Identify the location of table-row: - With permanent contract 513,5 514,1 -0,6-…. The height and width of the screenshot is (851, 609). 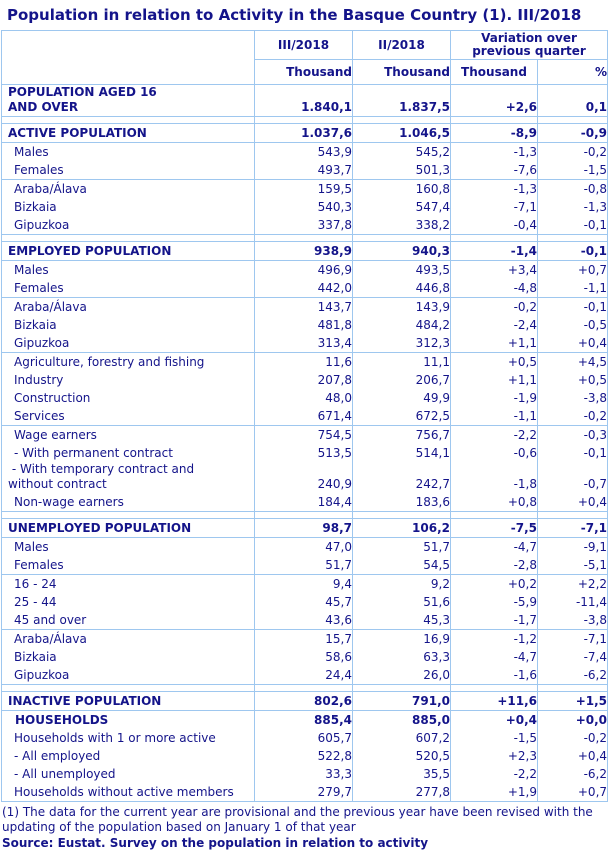
(305, 453).